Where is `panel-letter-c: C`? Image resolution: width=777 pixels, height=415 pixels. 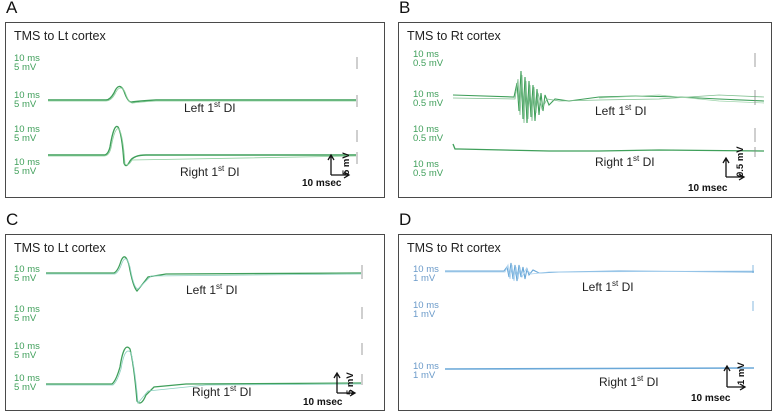
panel-letter-c: C is located at coordinates (12, 219).